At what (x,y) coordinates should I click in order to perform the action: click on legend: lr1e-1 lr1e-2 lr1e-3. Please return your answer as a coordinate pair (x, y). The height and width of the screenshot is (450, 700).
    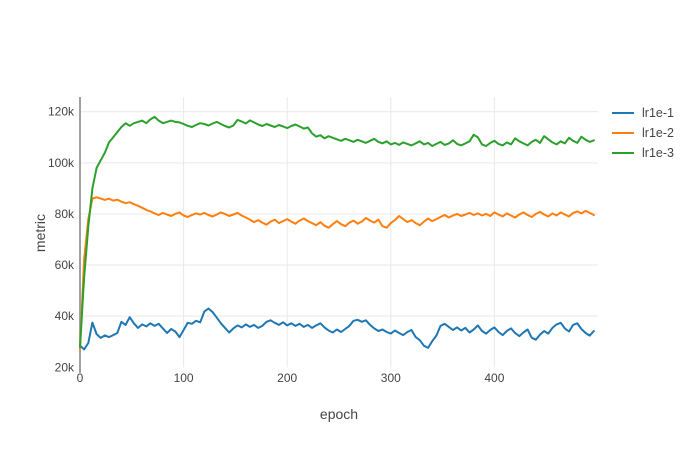
    Looking at the image, I should click on (643, 133).